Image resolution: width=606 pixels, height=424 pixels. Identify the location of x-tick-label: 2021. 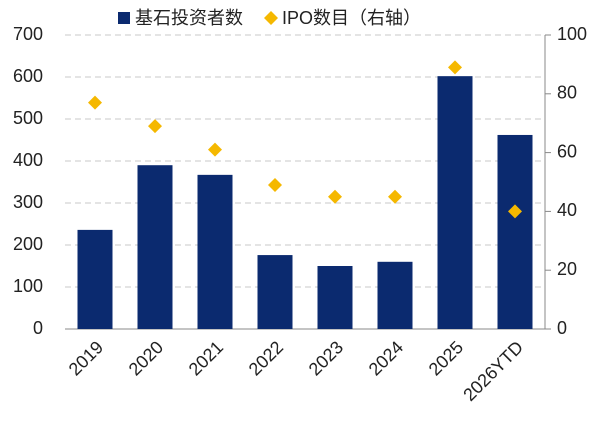
(206, 358).